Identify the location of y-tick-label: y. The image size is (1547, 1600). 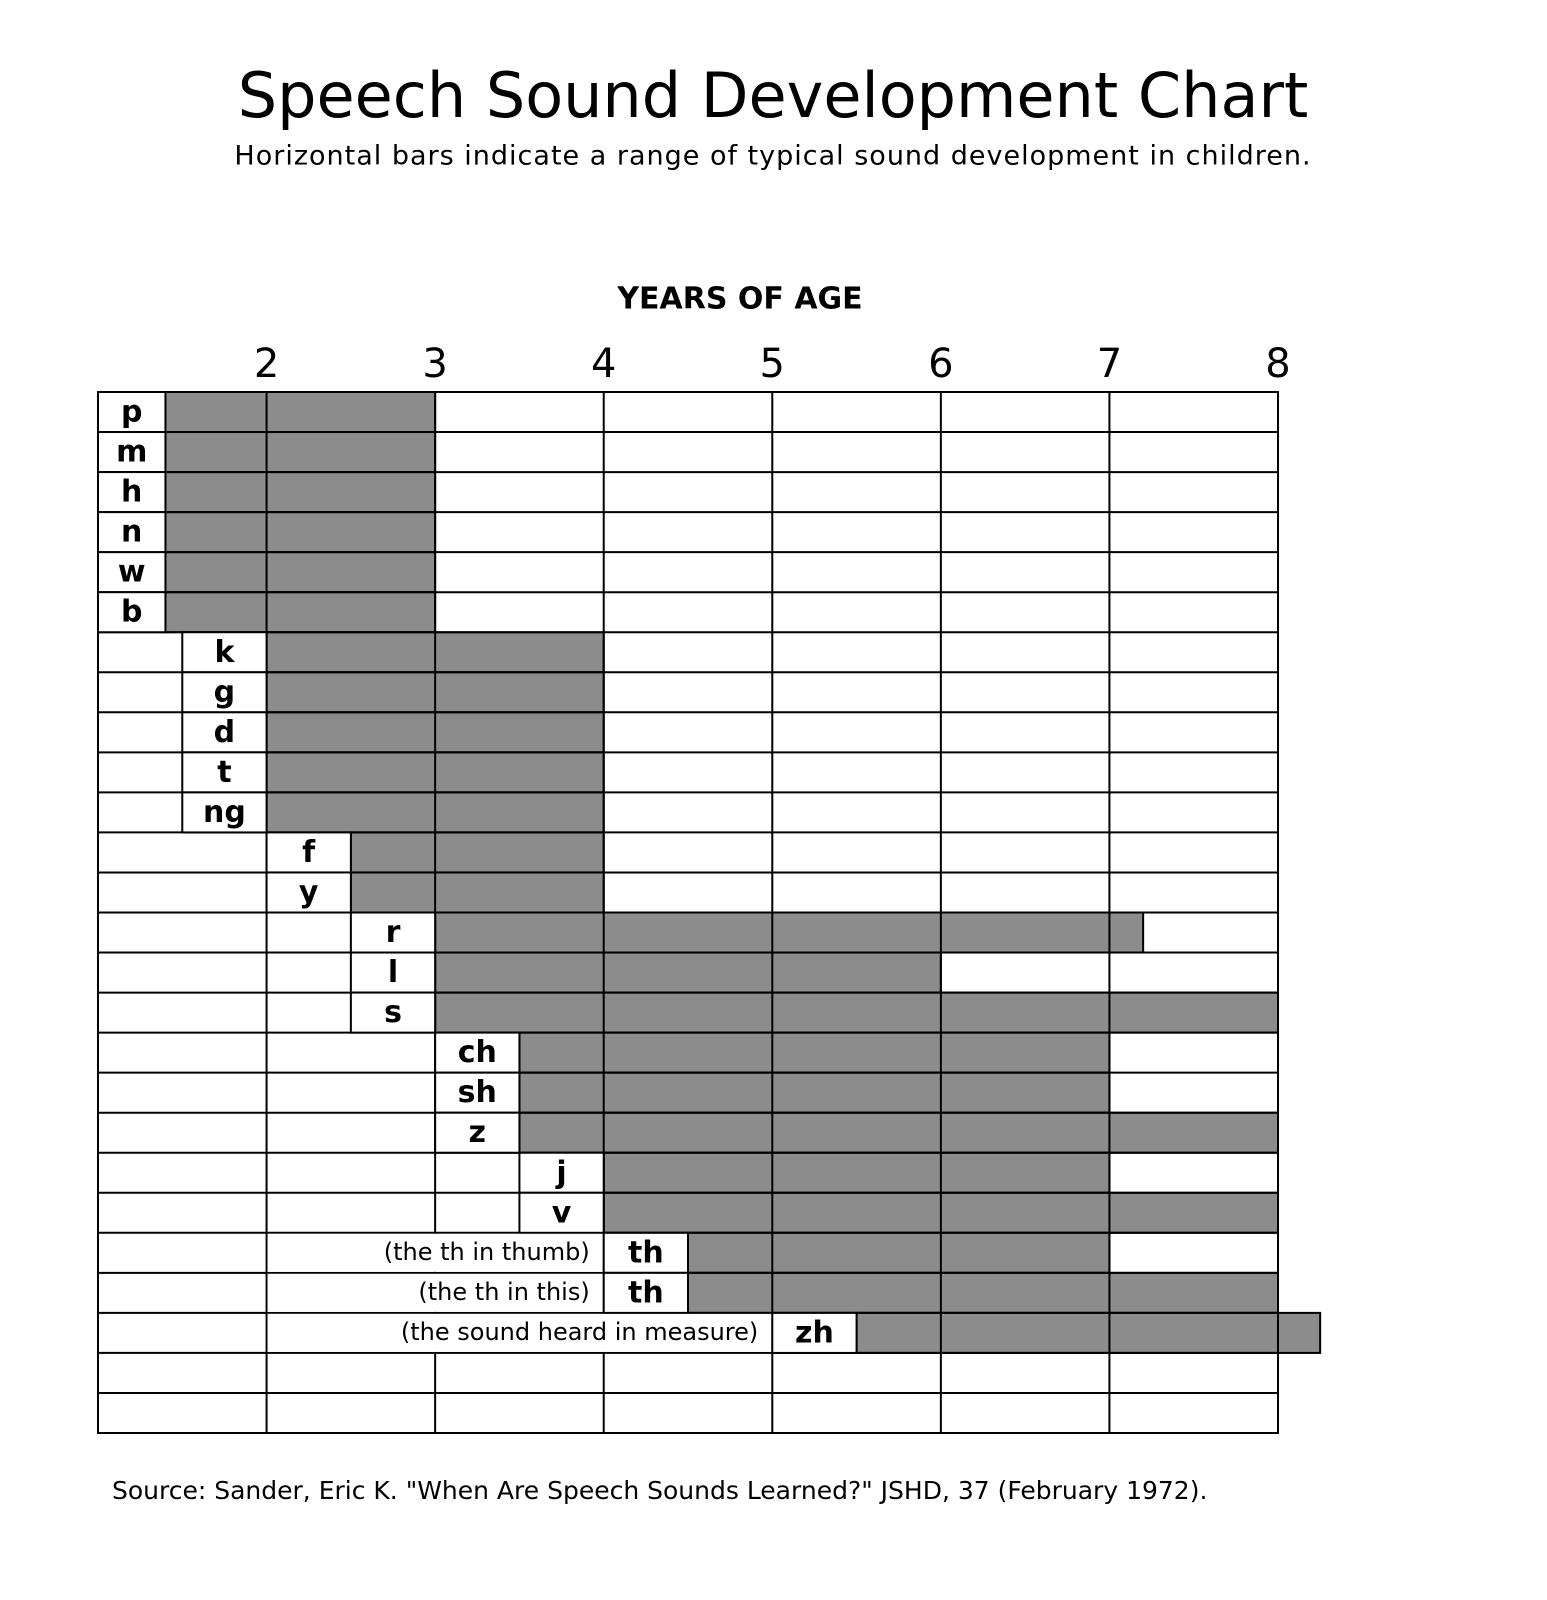
(309, 892).